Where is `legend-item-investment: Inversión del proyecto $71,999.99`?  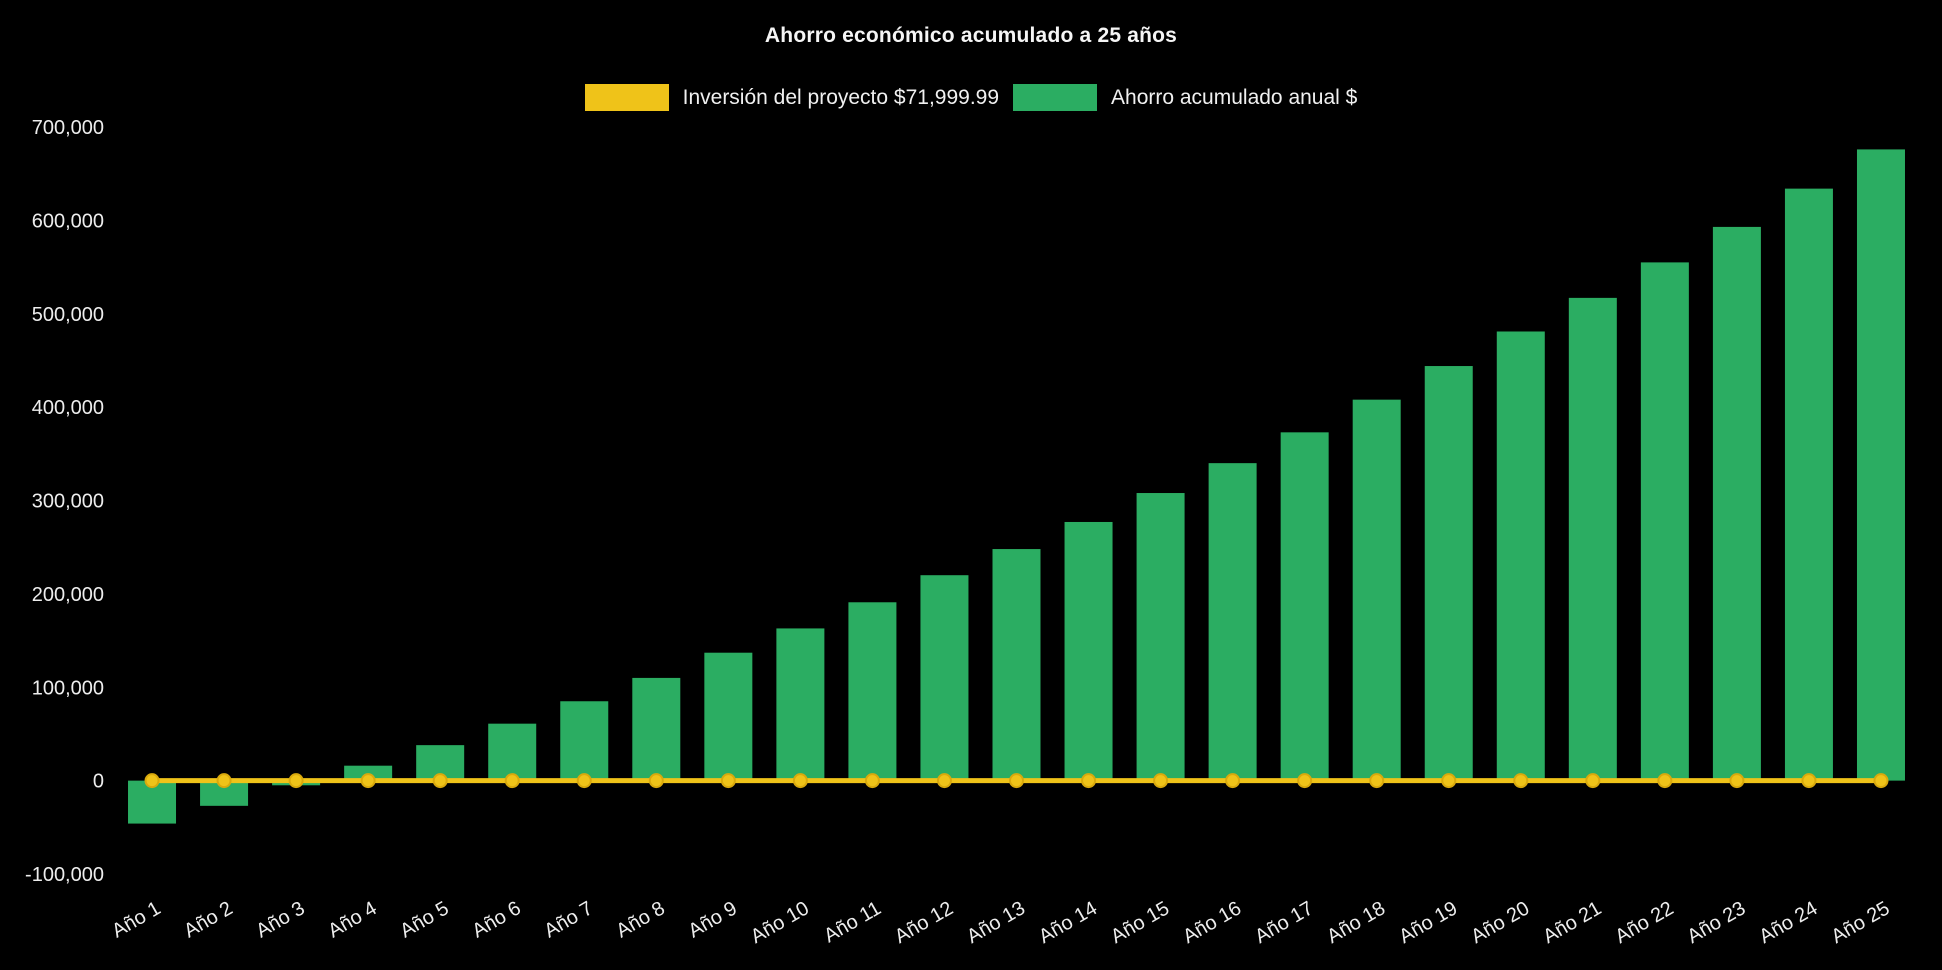
legend-item-investment: Inversión del proyecto $71,999.99 is located at coordinates (792, 97).